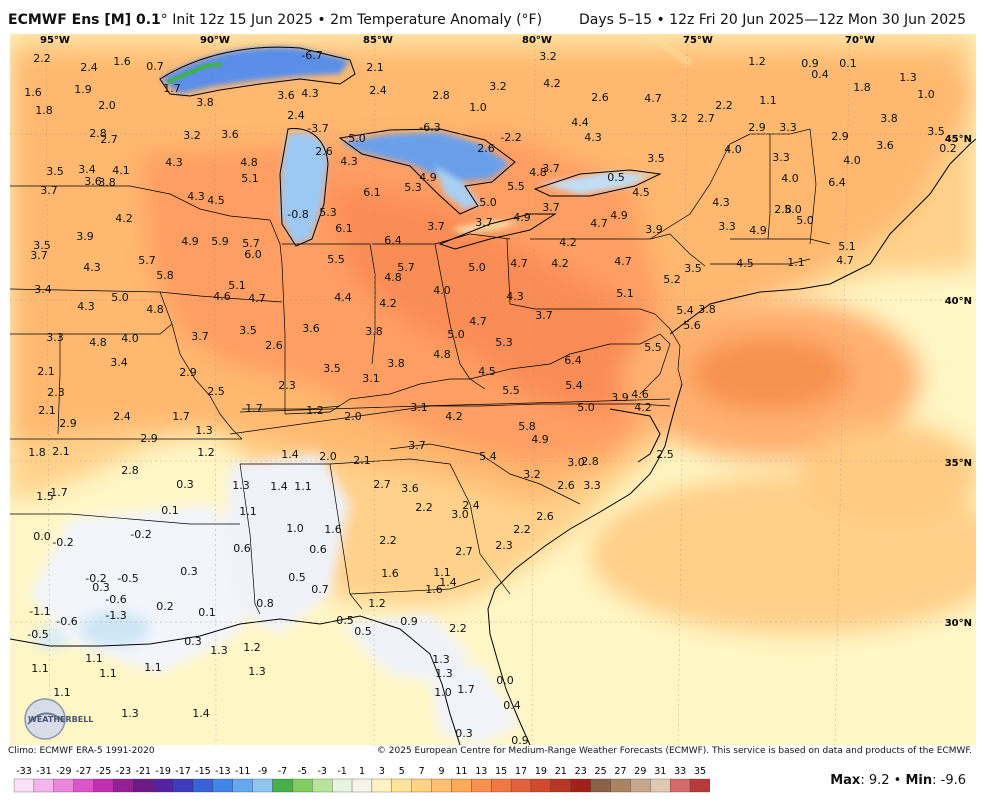 This screenshot has height=808, width=984. What do you see at coordinates (454, 416) in the screenshot?
I see `anomaly-value-label: 4.2` at bounding box center [454, 416].